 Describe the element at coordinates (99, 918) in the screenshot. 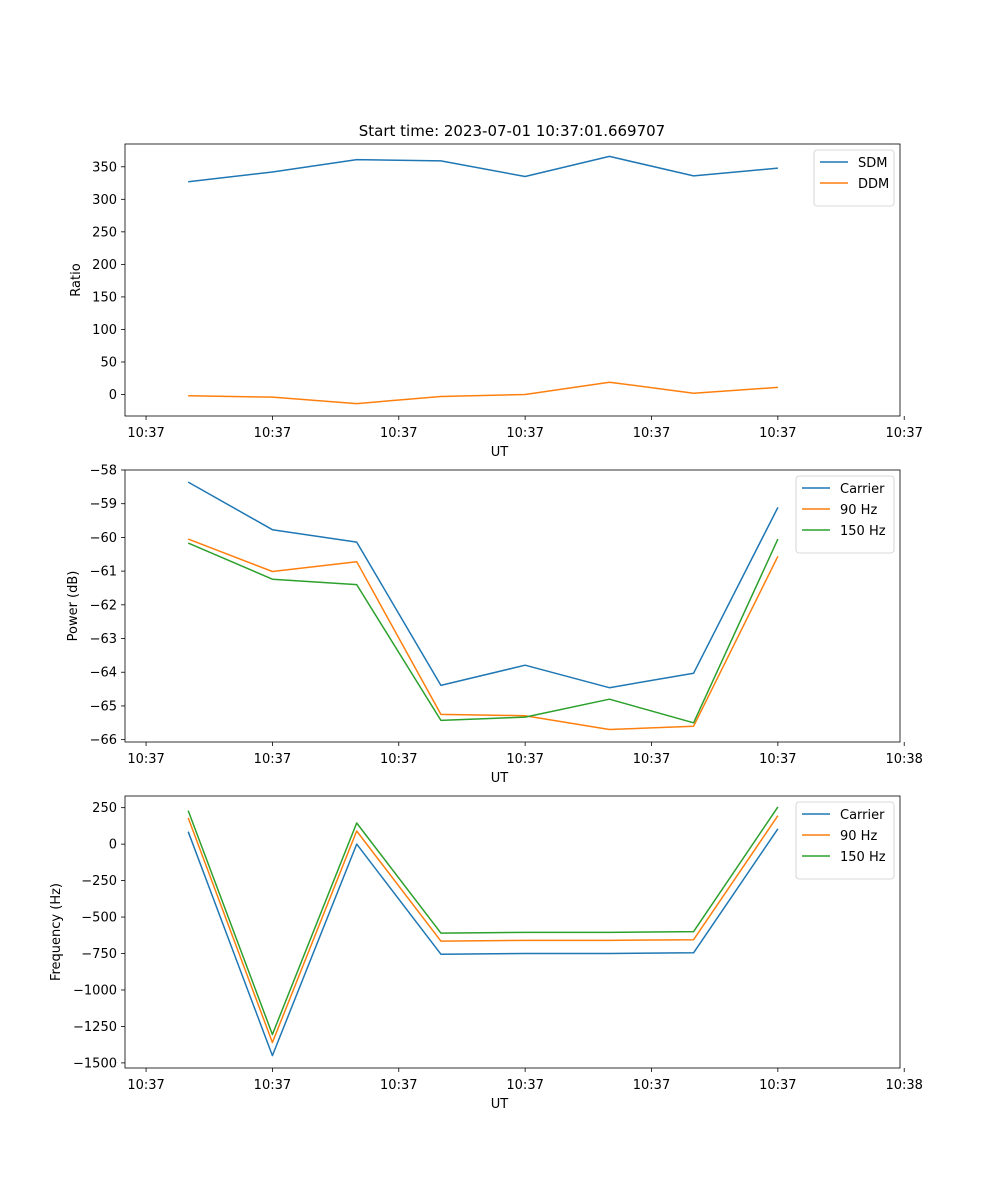

I see `chart3-y-tick-label: −500` at that location.